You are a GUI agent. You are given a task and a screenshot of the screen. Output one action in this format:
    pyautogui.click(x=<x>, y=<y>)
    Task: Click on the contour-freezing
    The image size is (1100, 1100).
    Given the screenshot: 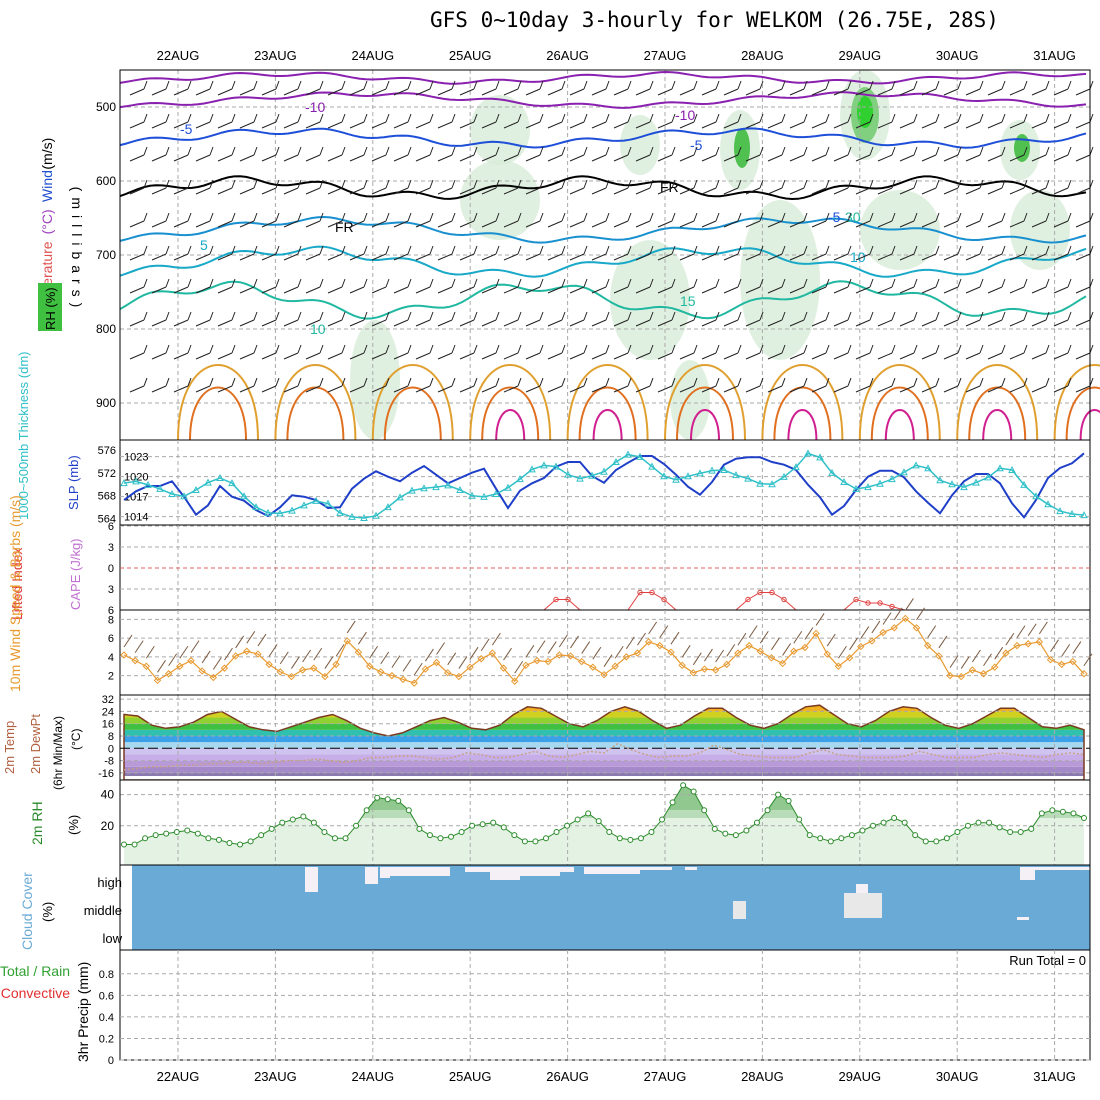 What is the action you would take?
    pyautogui.click(x=603, y=188)
    